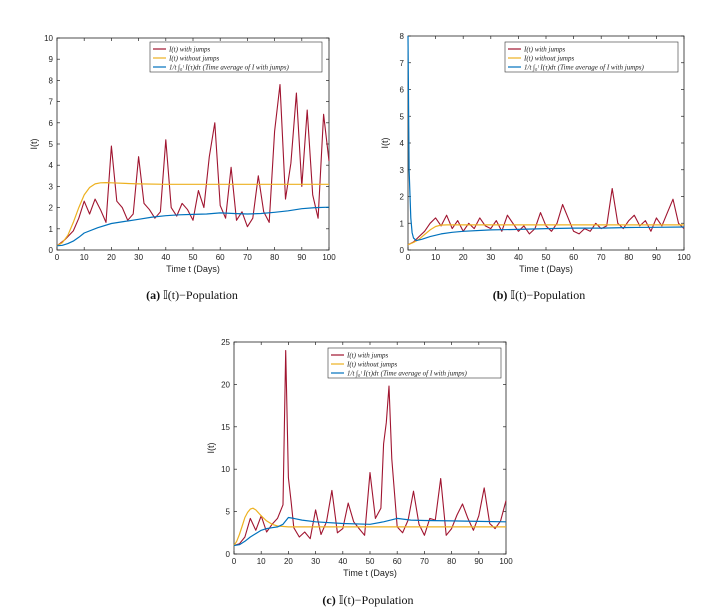  Describe the element at coordinates (539, 295) in the screenshot. I see `caption-b: (b) 𝕀(t)−Population` at that location.